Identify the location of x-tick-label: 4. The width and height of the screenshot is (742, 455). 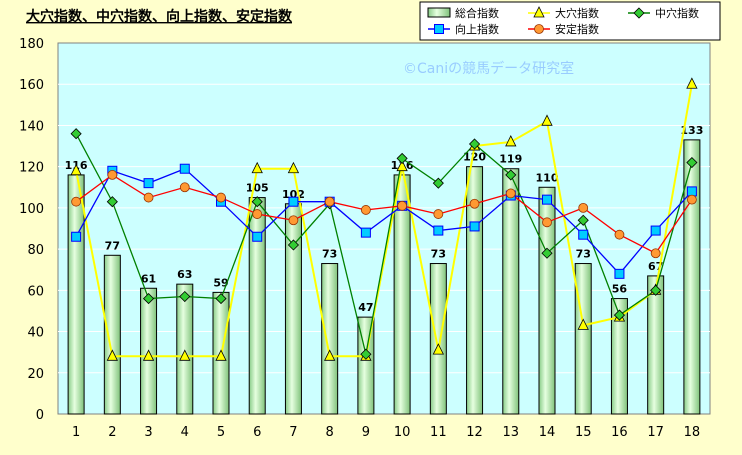
(185, 432).